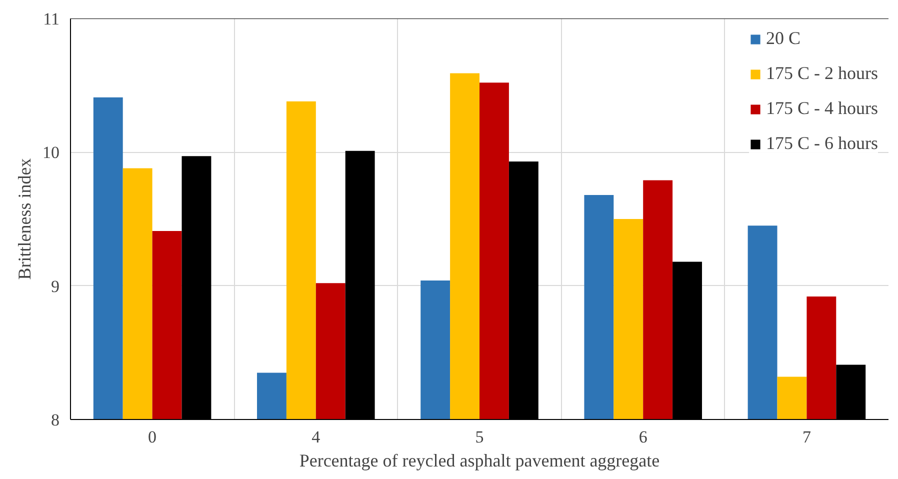  What do you see at coordinates (55, 286) in the screenshot?
I see `y-tick-label: 9` at bounding box center [55, 286].